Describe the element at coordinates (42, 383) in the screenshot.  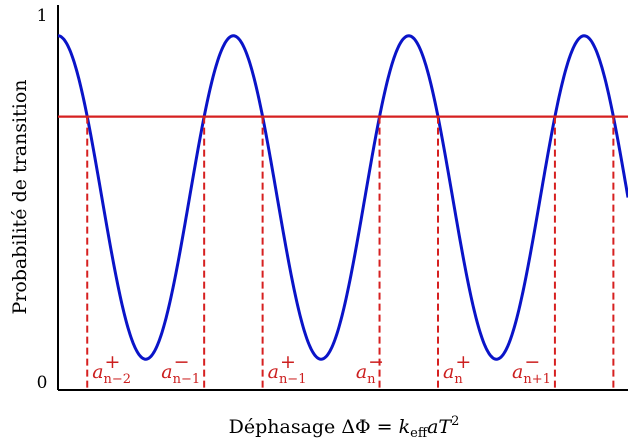
I see `y-tick-label-bottom: 0` at that location.